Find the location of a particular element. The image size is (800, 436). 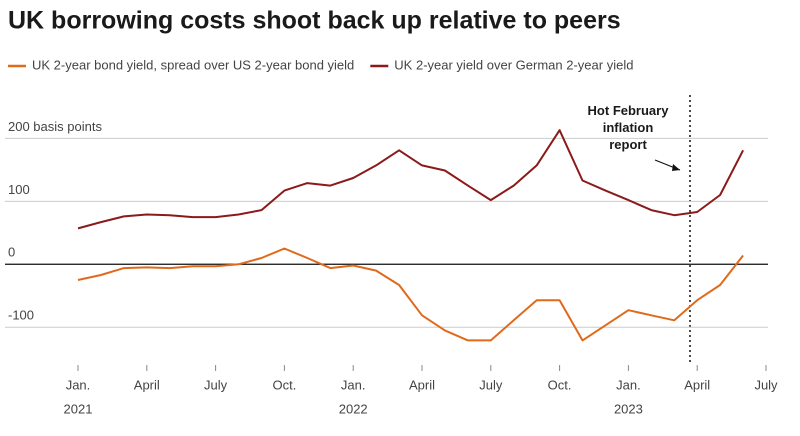

y-tick-label: 100 is located at coordinates (19, 189).